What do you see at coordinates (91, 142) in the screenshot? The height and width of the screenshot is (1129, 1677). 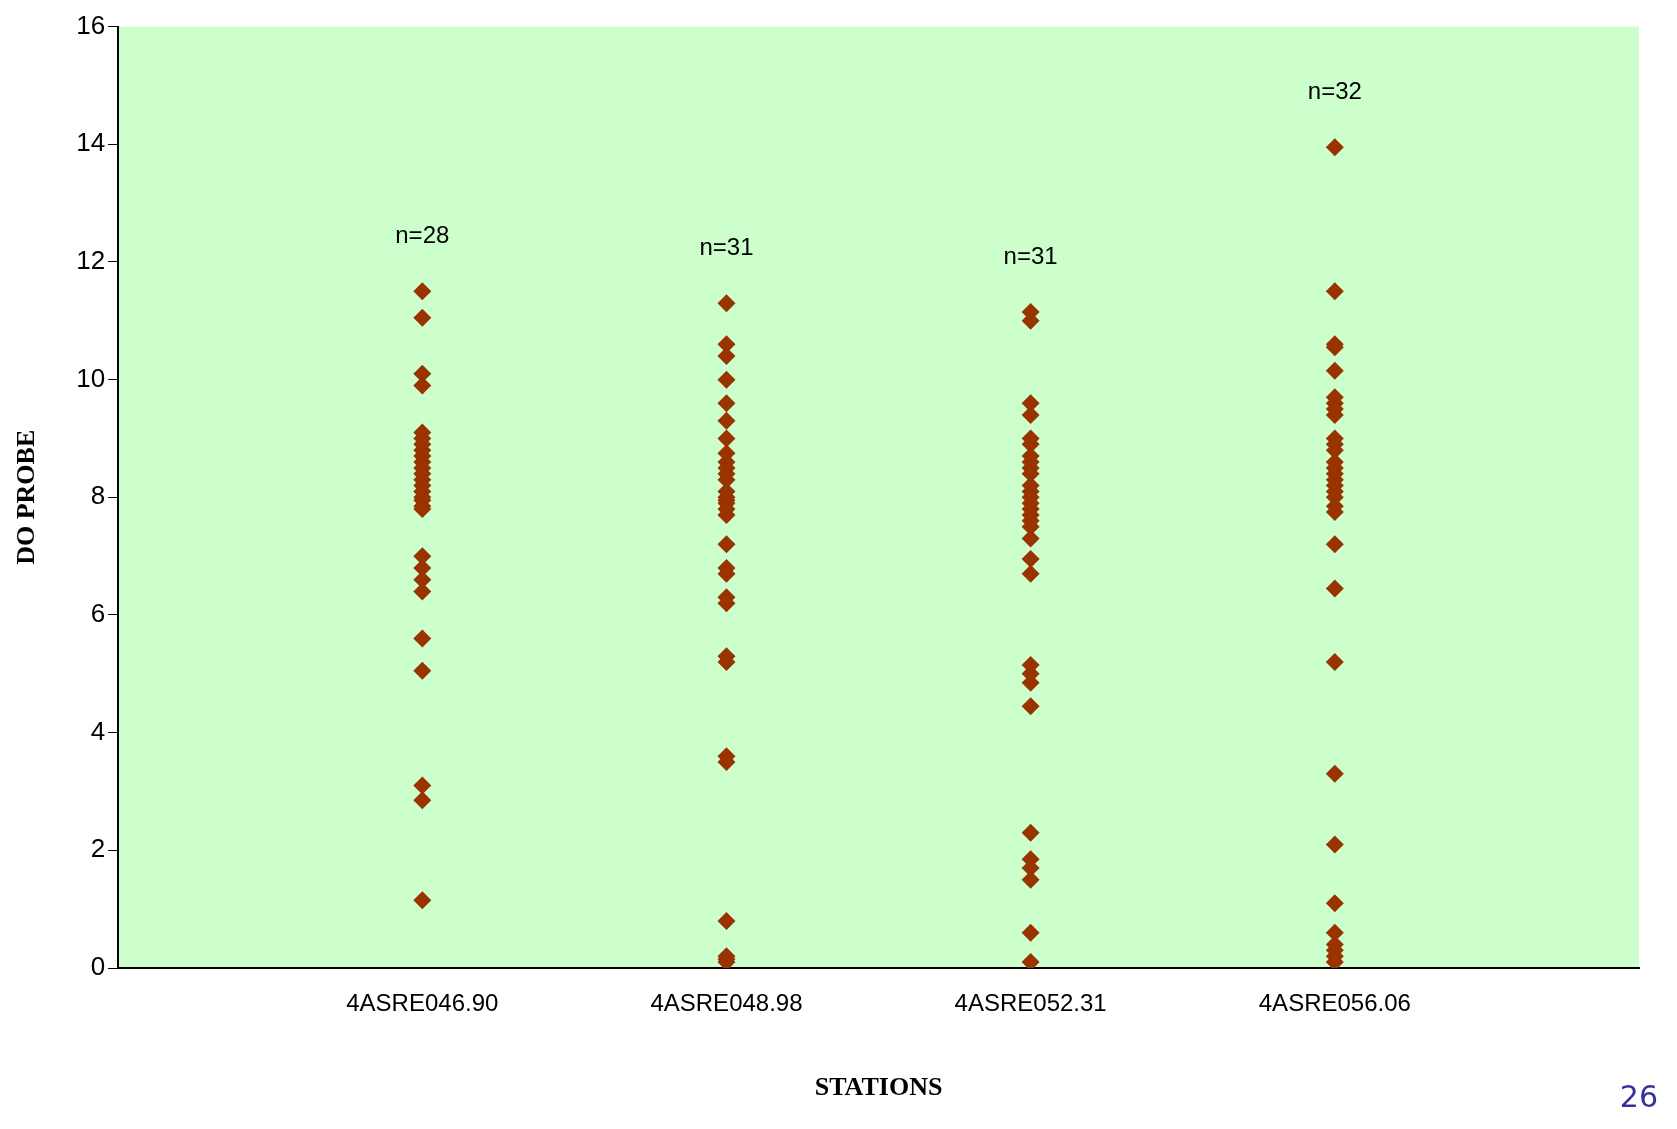 I see `y-tick-label: 14` at bounding box center [91, 142].